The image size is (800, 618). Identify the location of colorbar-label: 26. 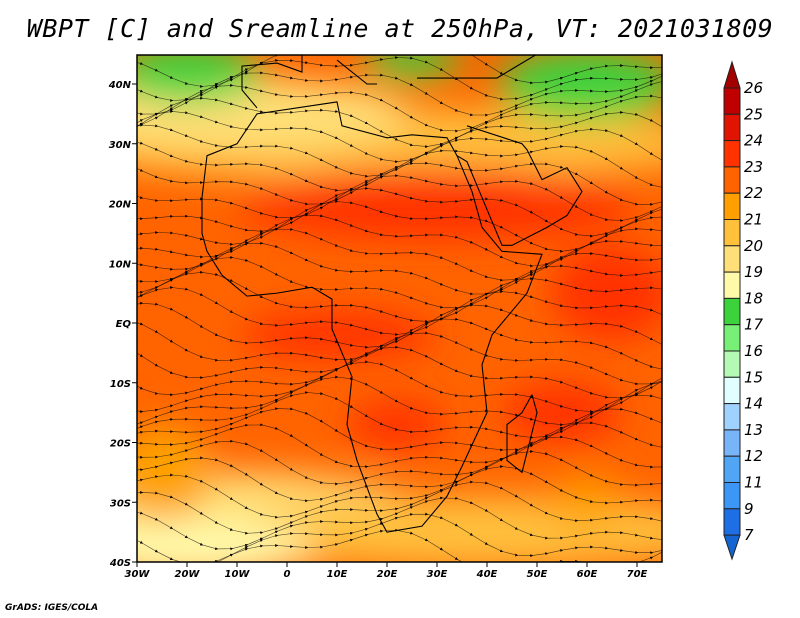
(753, 88).